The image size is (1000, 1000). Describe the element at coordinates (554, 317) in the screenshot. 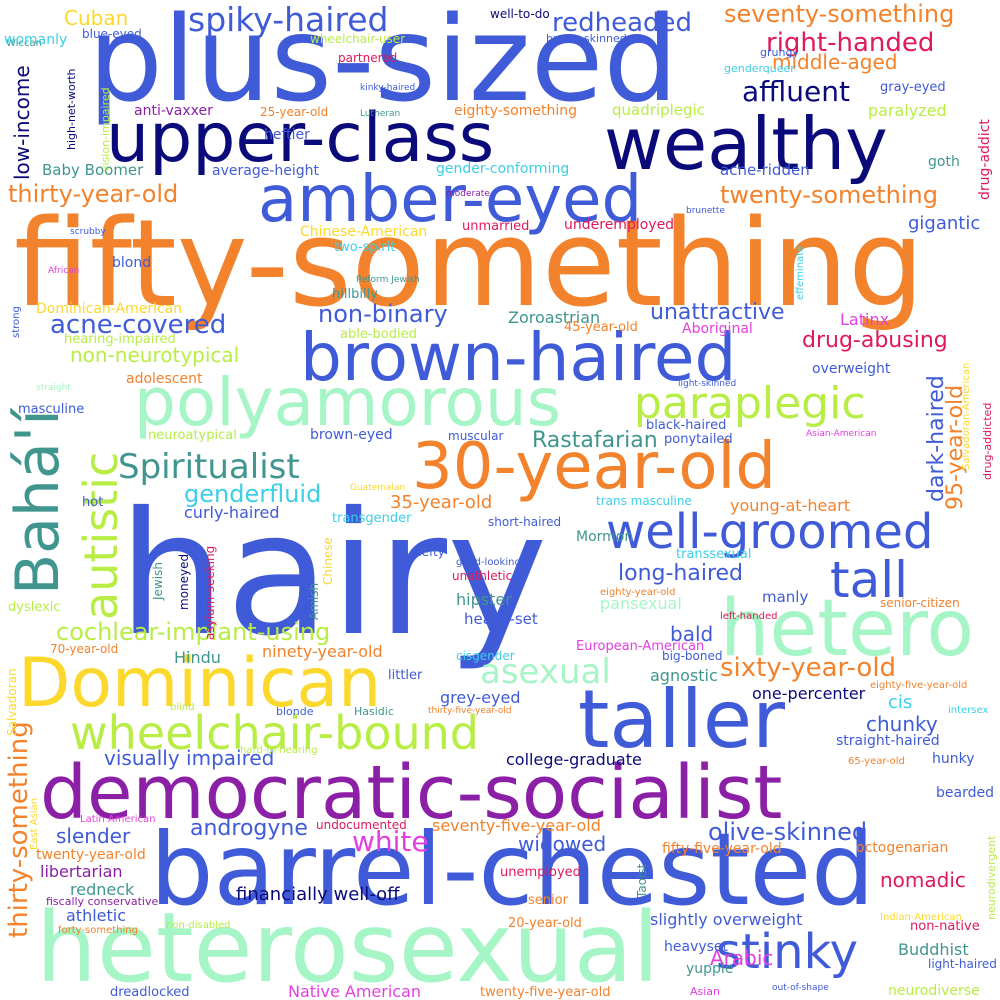

I see `word: Zoroastrian` at that location.